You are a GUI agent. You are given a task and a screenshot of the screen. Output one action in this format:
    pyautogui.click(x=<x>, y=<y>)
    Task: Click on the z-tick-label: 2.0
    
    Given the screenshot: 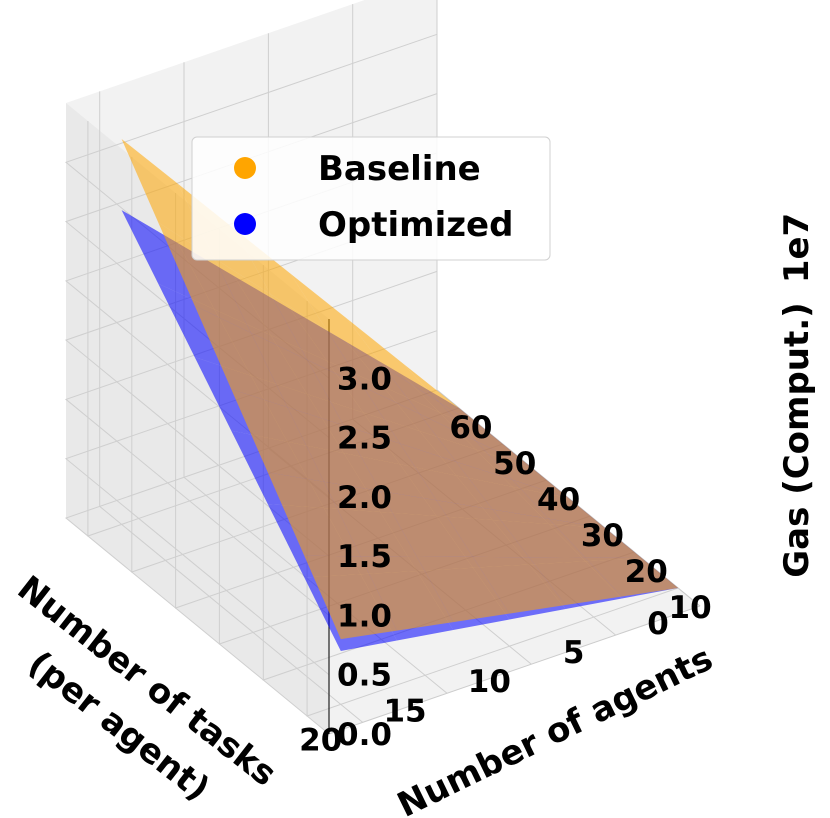 What is the action you would take?
    pyautogui.click(x=364, y=498)
    